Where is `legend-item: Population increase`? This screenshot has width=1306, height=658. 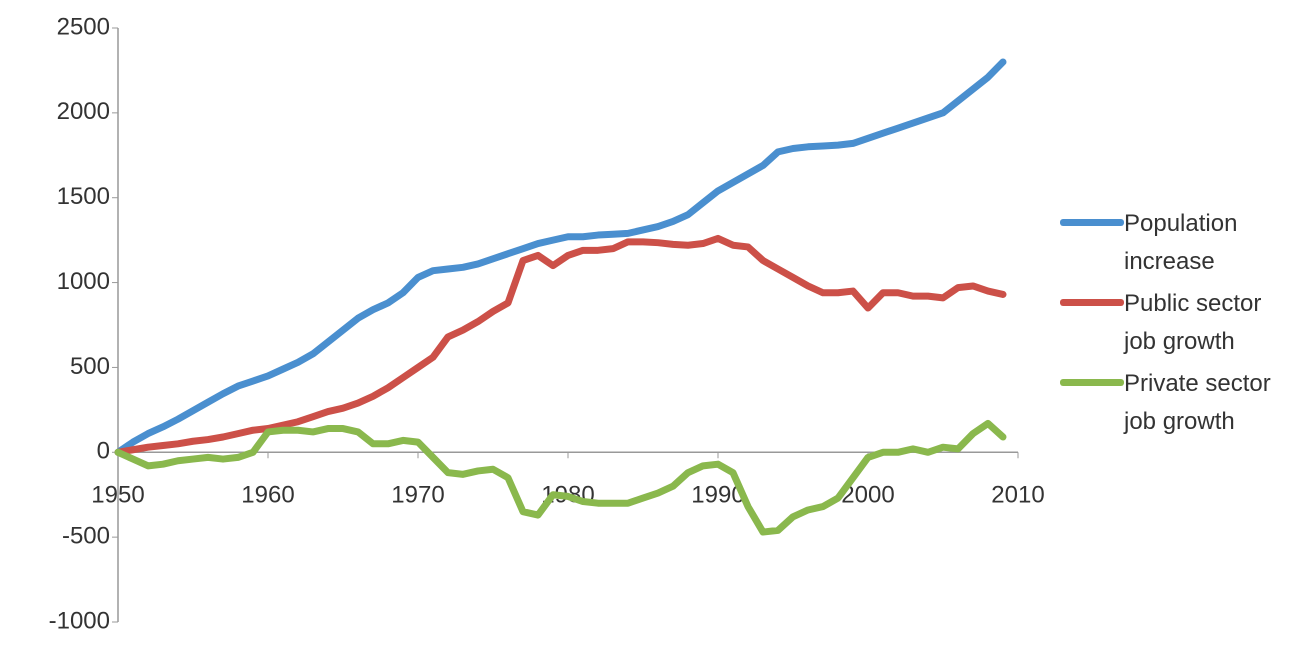
legend-item: Population increase is located at coordinates (1180, 243).